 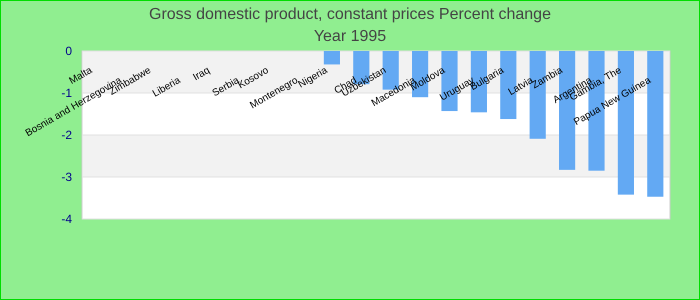 I want to click on x-tick-label: Iraq, so click(x=201, y=74).